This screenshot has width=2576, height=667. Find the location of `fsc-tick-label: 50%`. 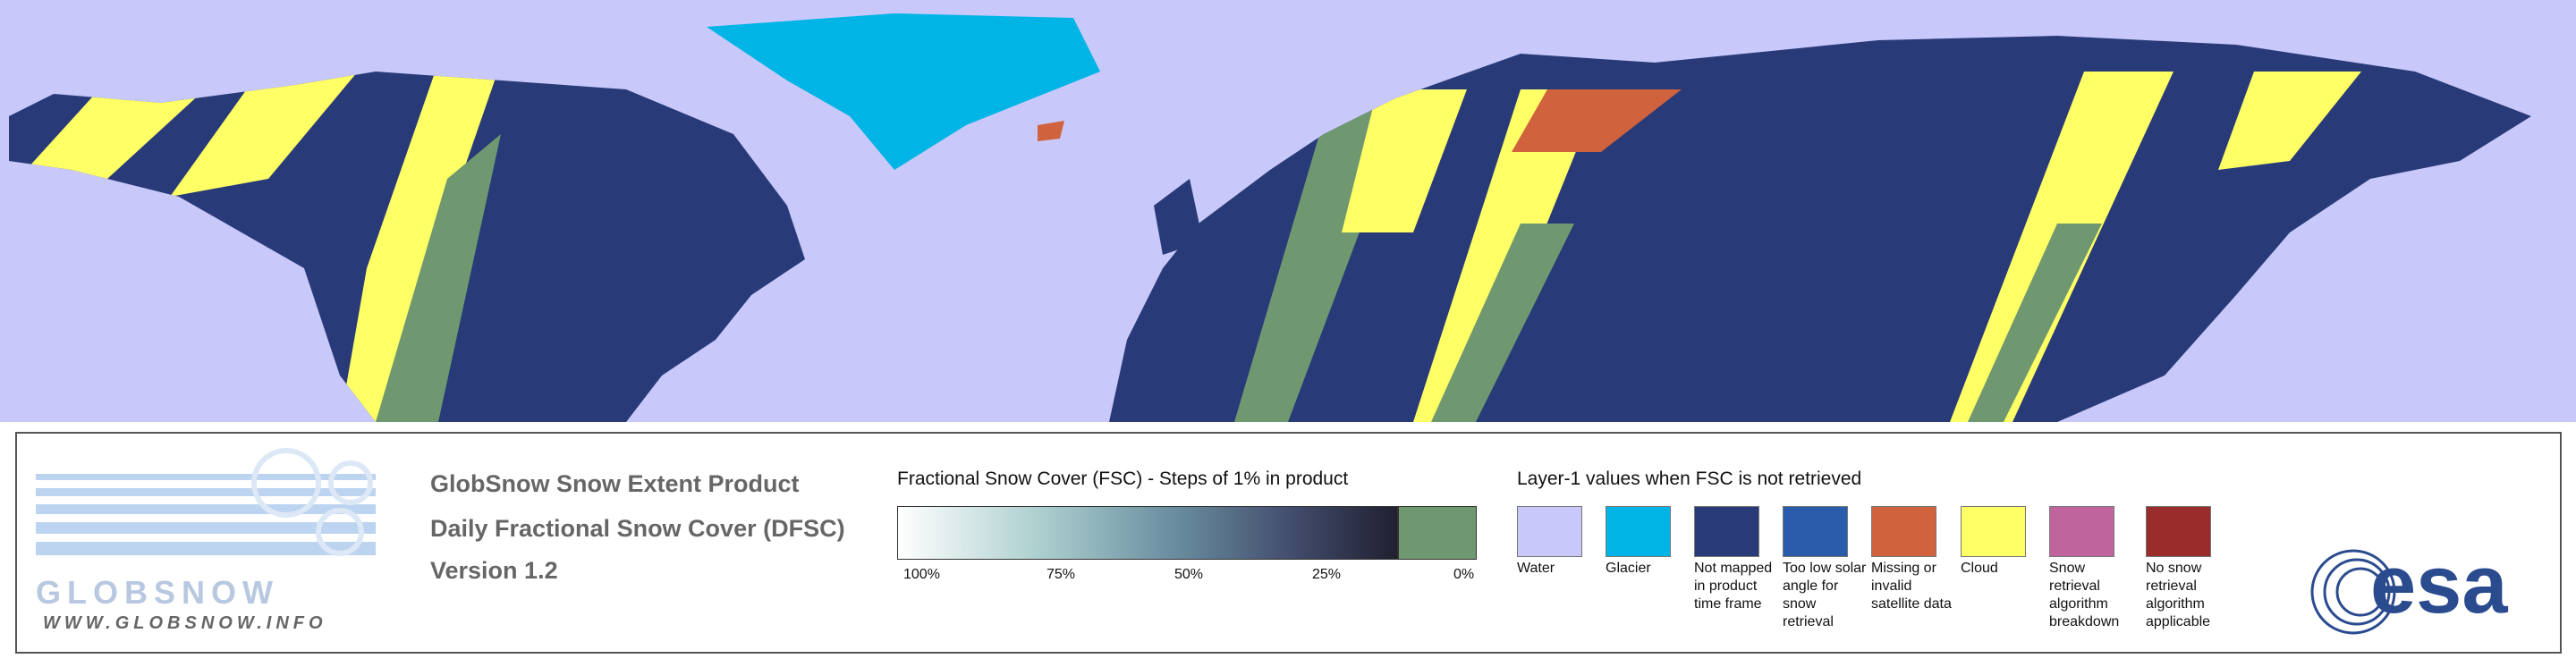

fsc-tick-label: 50% is located at coordinates (1189, 574).